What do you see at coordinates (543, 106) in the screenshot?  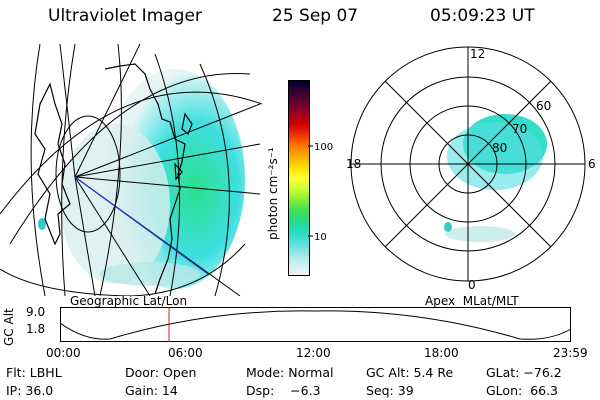 I see `lat-label-60: 60` at bounding box center [543, 106].